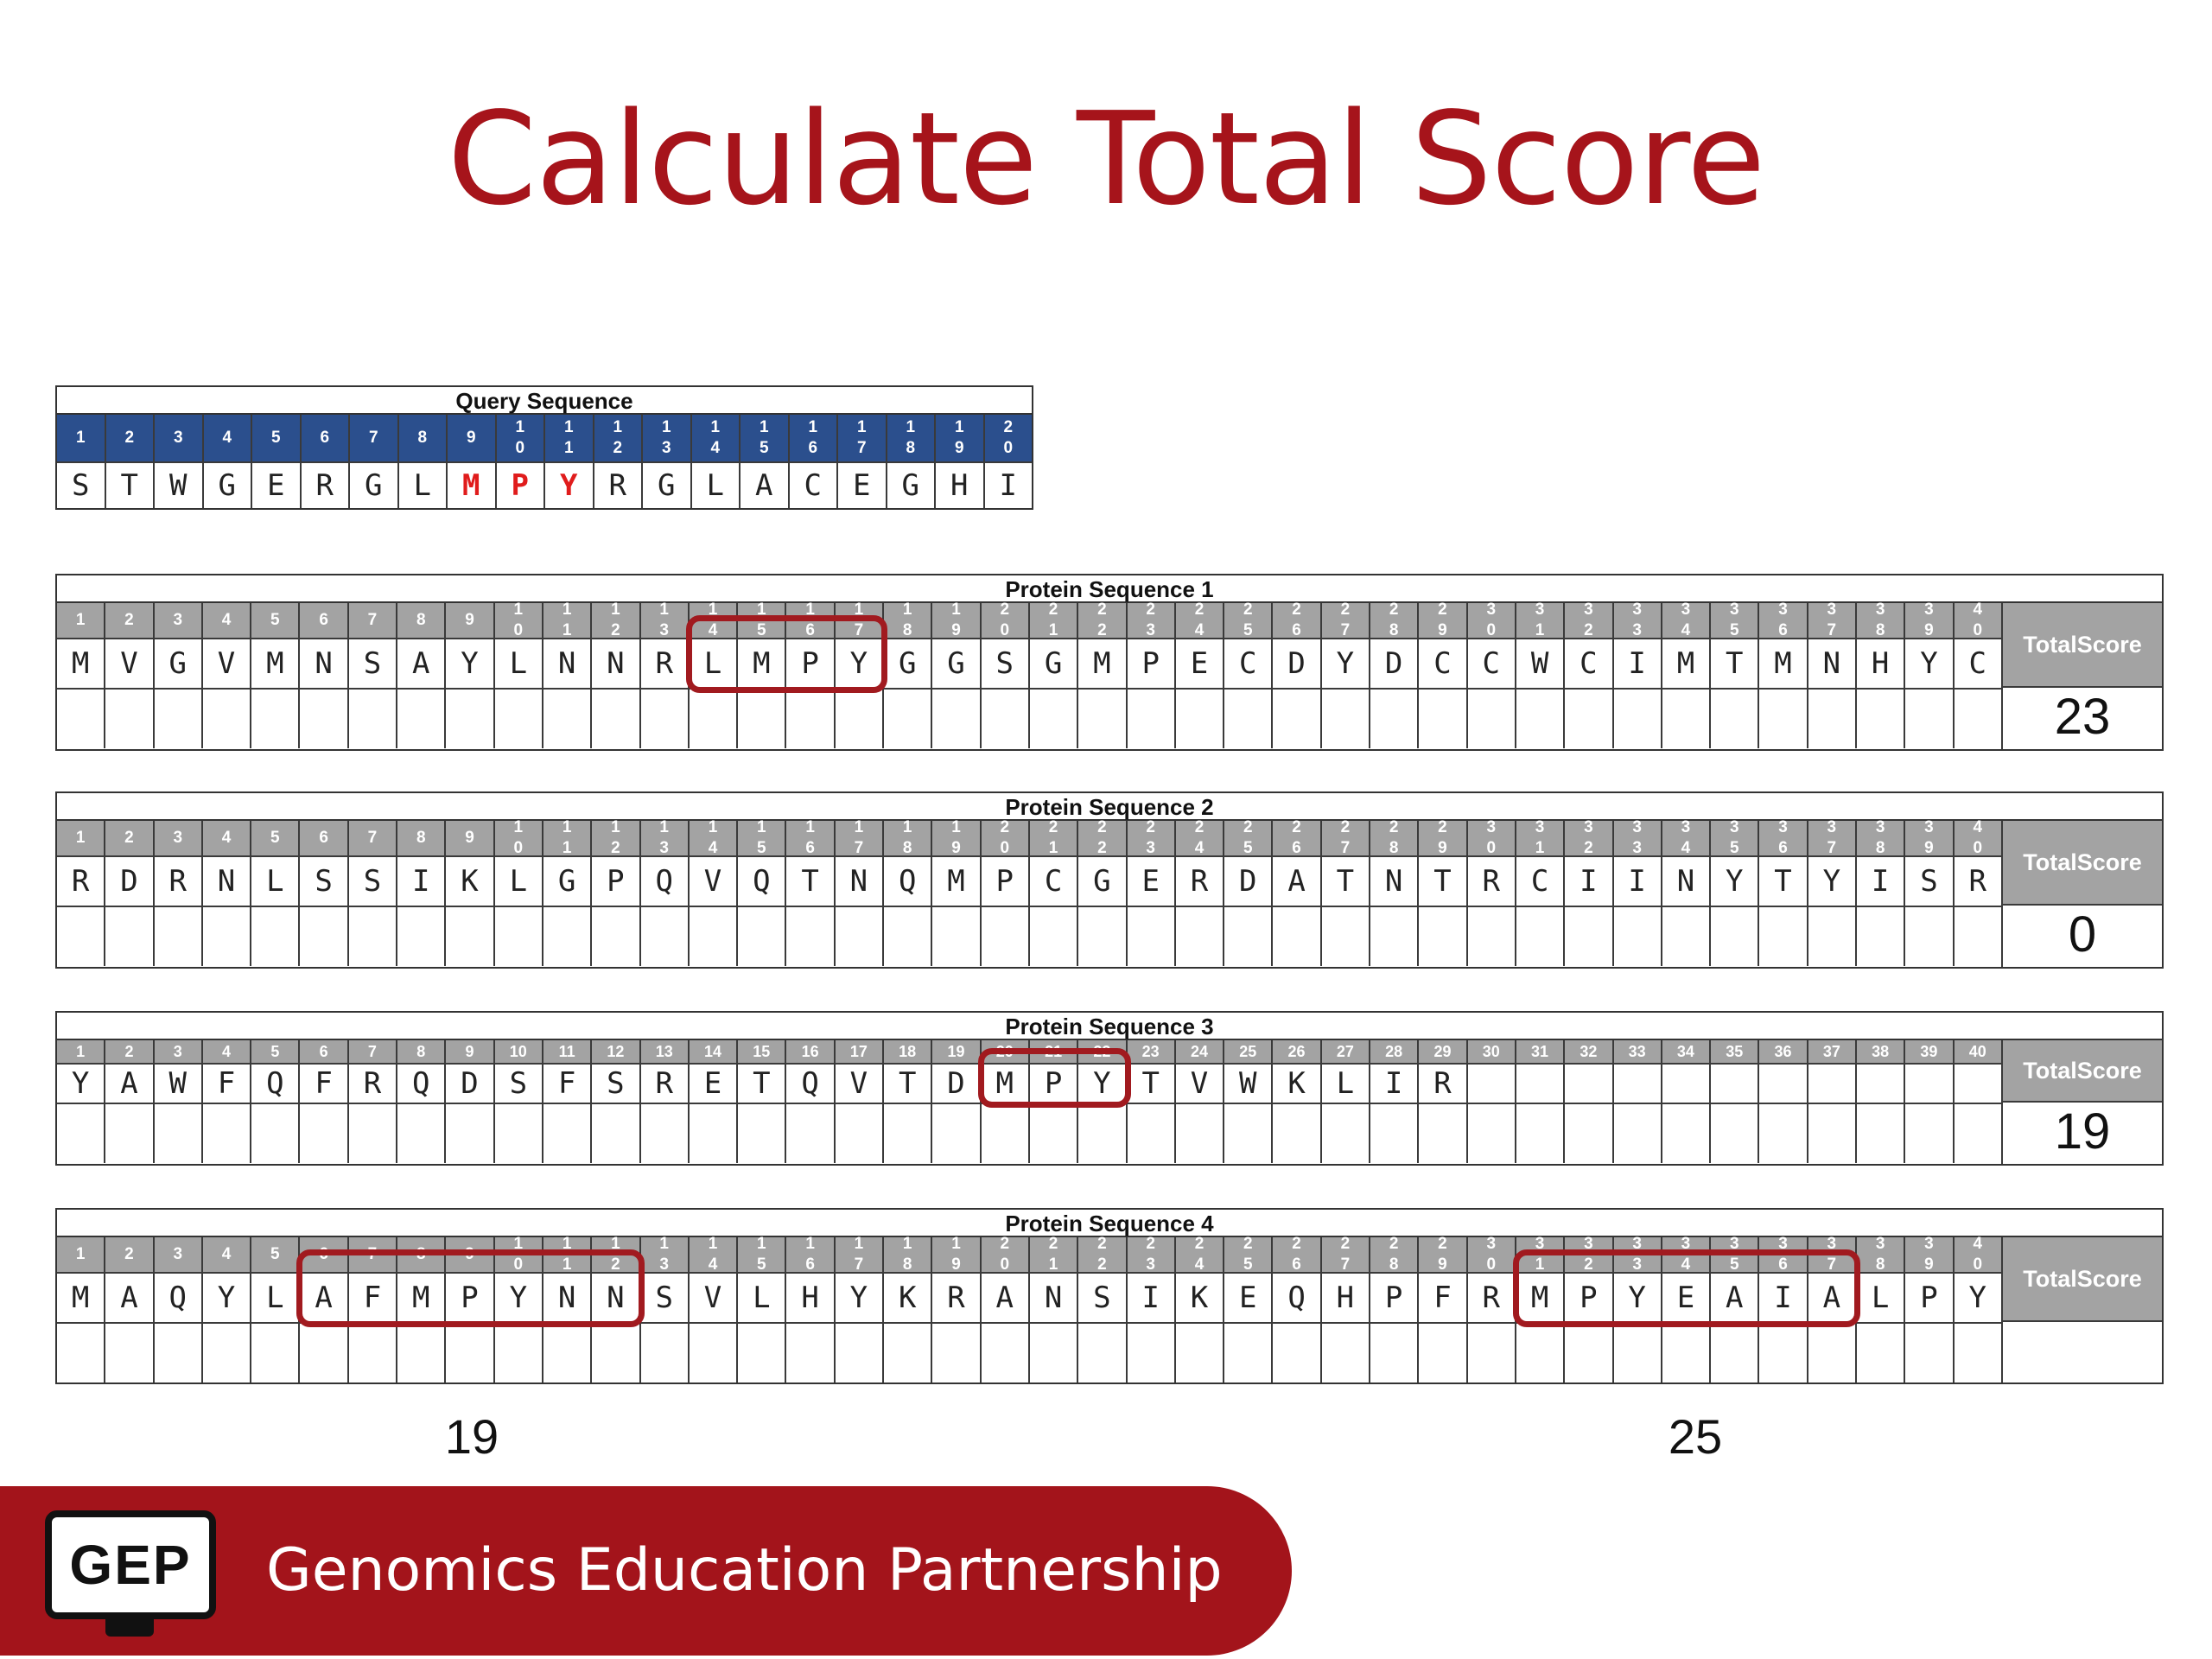 This screenshot has height=1659, width=2212. I want to click on position-number: 6, so click(324, 620).